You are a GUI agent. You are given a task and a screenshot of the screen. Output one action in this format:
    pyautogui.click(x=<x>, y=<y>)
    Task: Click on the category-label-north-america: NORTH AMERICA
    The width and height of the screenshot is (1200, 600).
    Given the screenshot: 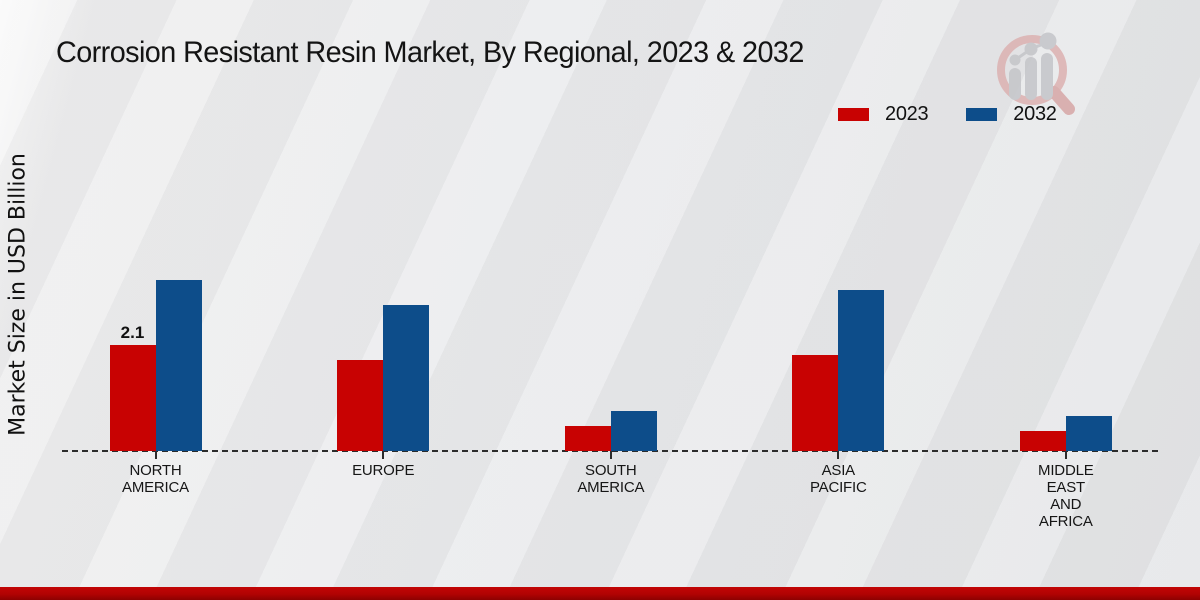 What is the action you would take?
    pyautogui.click(x=155, y=479)
    